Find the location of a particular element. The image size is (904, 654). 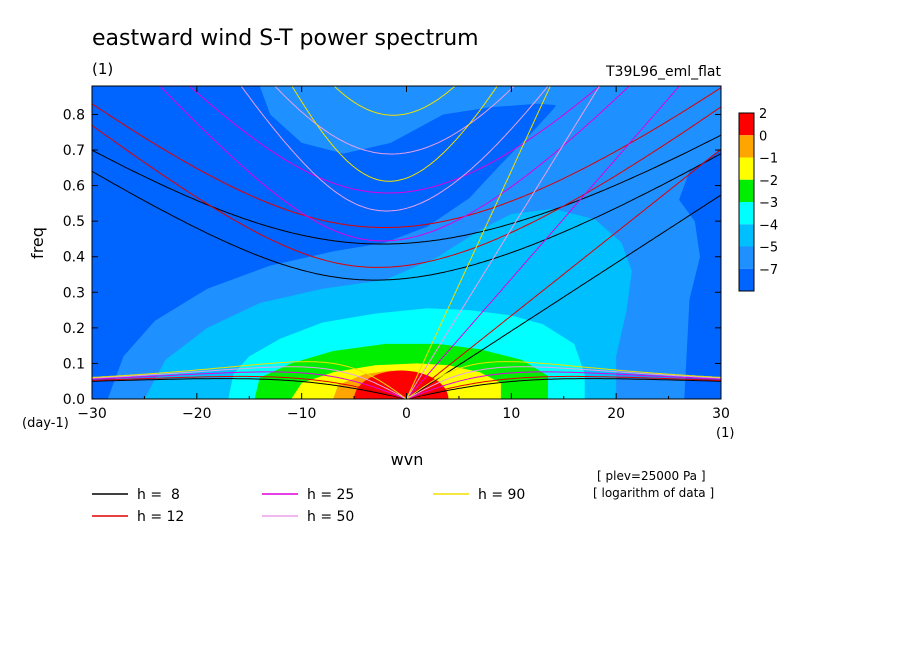

note-plev: [ plev=25000 Pa ] is located at coordinates (651, 476).